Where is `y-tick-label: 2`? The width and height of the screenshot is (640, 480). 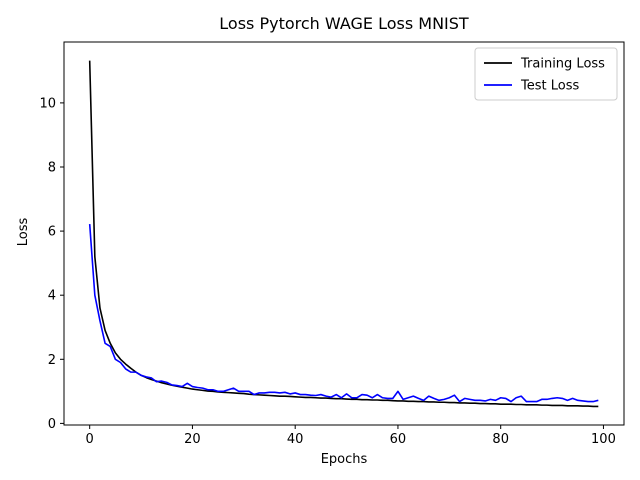
y-tick-label: 2 is located at coordinates (52, 360).